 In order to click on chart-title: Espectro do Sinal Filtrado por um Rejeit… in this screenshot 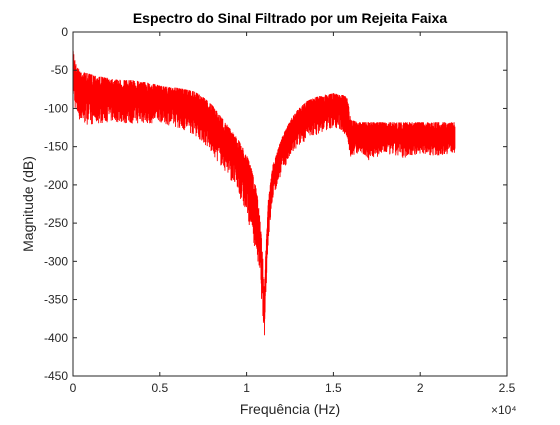, I will do `click(290, 18)`.